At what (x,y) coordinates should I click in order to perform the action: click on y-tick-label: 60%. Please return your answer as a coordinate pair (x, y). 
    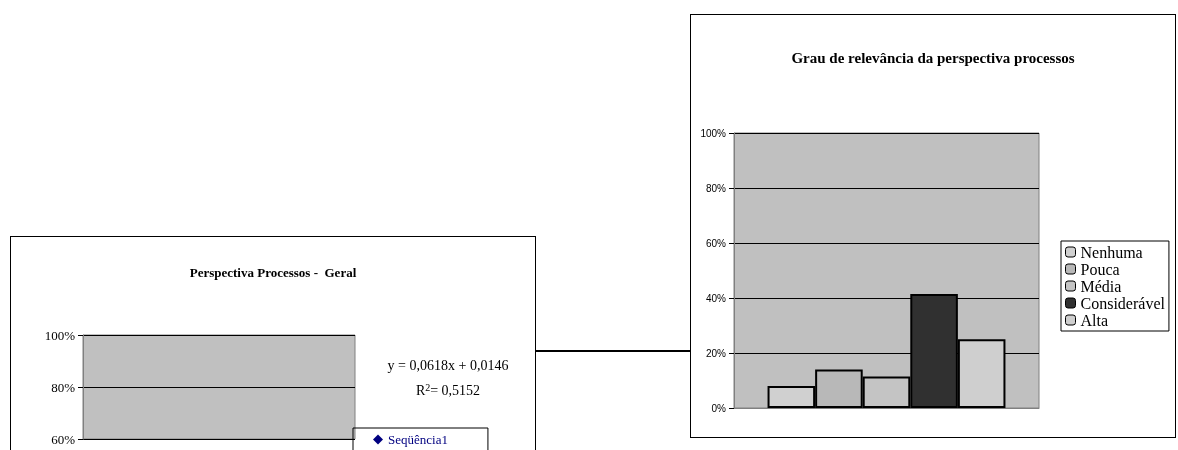
    Looking at the image, I should click on (716, 243).